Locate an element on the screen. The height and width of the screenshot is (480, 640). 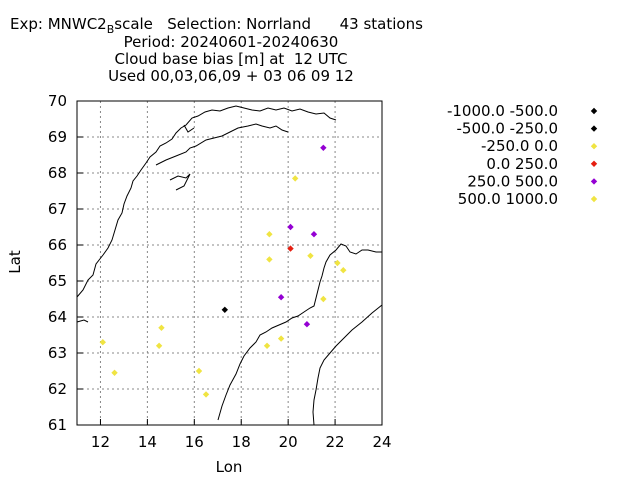
legend-label: -250.0 0.0 is located at coordinates (519, 146).